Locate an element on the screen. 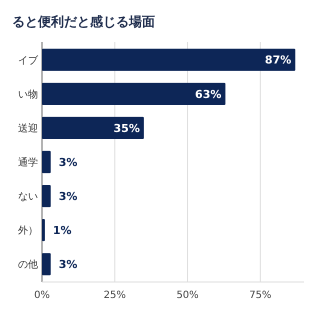  data-label: 63% is located at coordinates (208, 94).